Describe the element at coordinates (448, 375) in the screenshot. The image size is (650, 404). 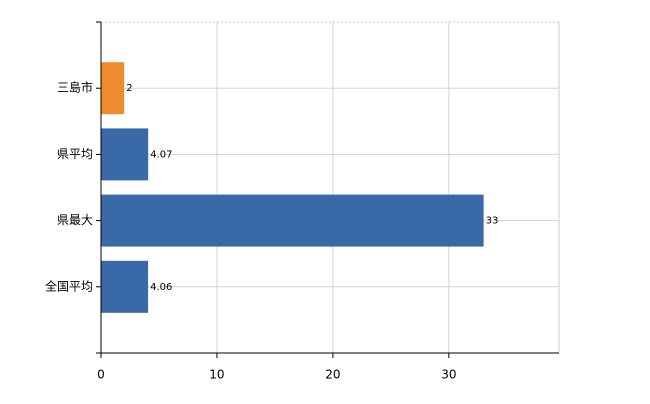
I see `x-tick-label: 30` at that location.